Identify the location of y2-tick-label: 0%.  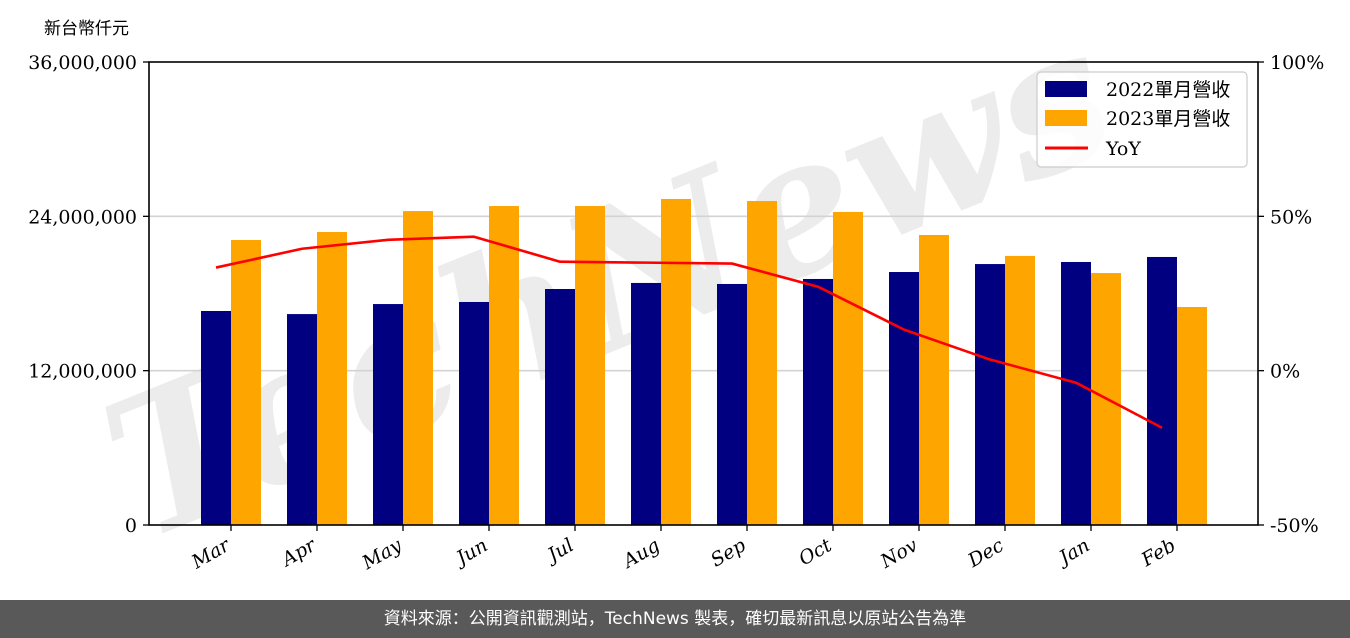
(1285, 372).